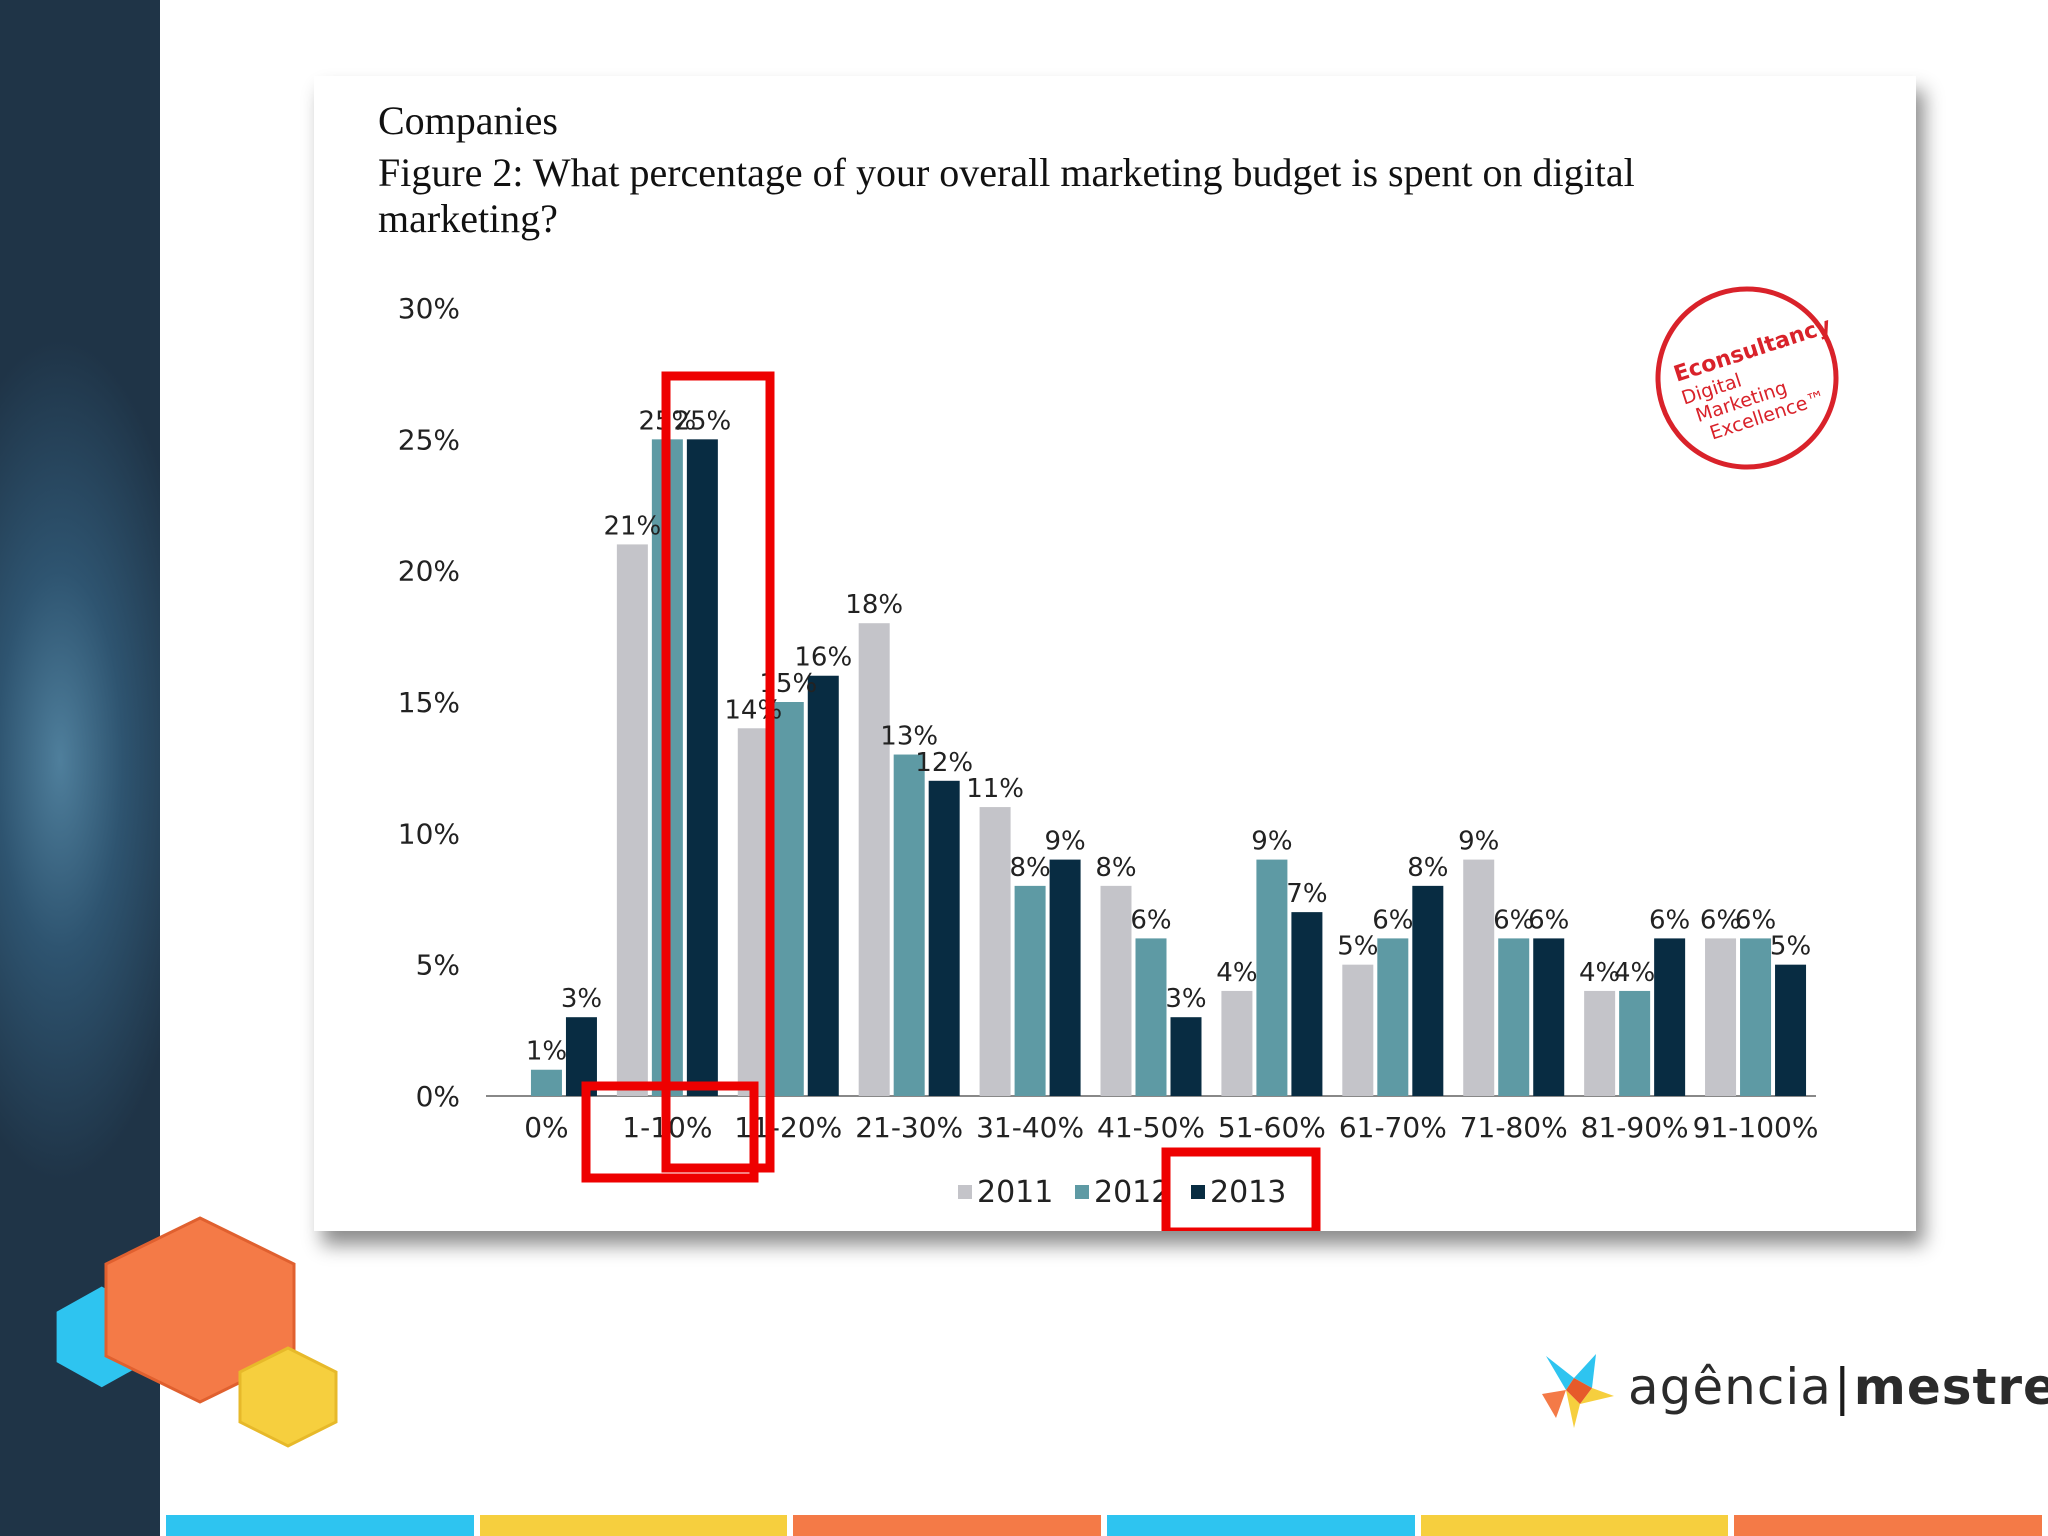 This screenshot has width=2048, height=1536. I want to click on data-label: 18%, so click(874, 605).